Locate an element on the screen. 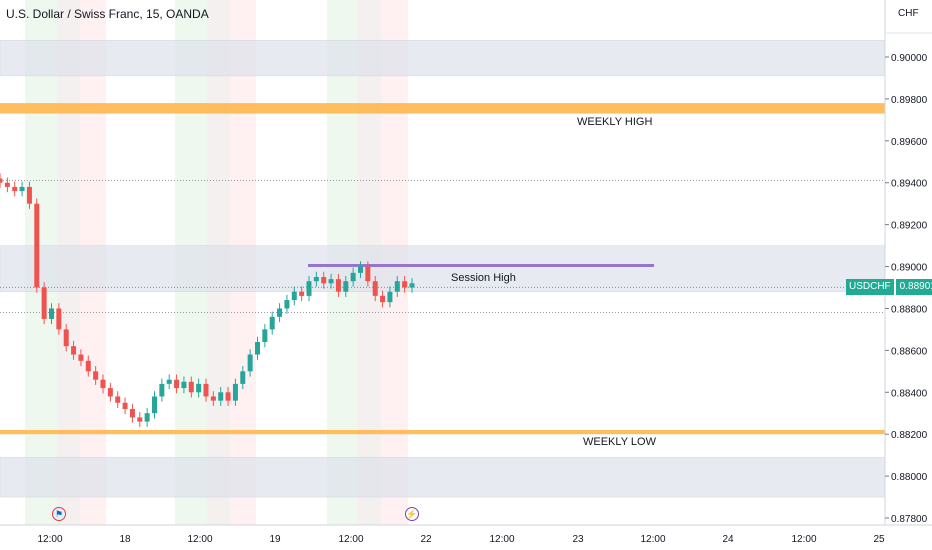  y-tick-label: 0.88400 is located at coordinates (909, 393).